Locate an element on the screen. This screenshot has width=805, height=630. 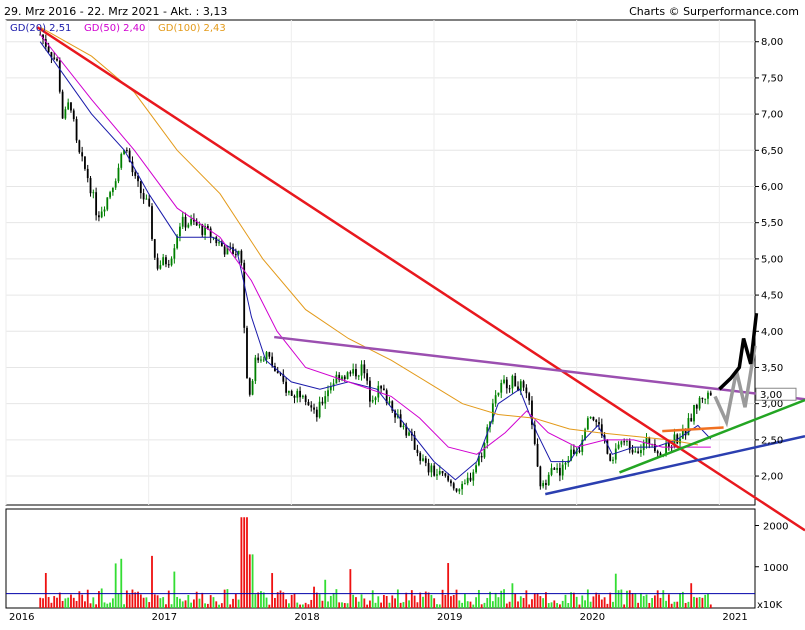
price-tick-label: 5,50 is located at coordinates (772, 223).